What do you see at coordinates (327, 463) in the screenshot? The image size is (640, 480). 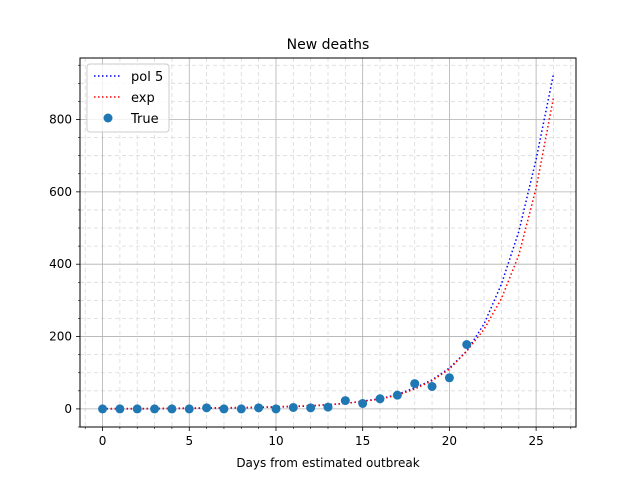 I see `x-axis-label: Days from estimated outbreak` at bounding box center [327, 463].